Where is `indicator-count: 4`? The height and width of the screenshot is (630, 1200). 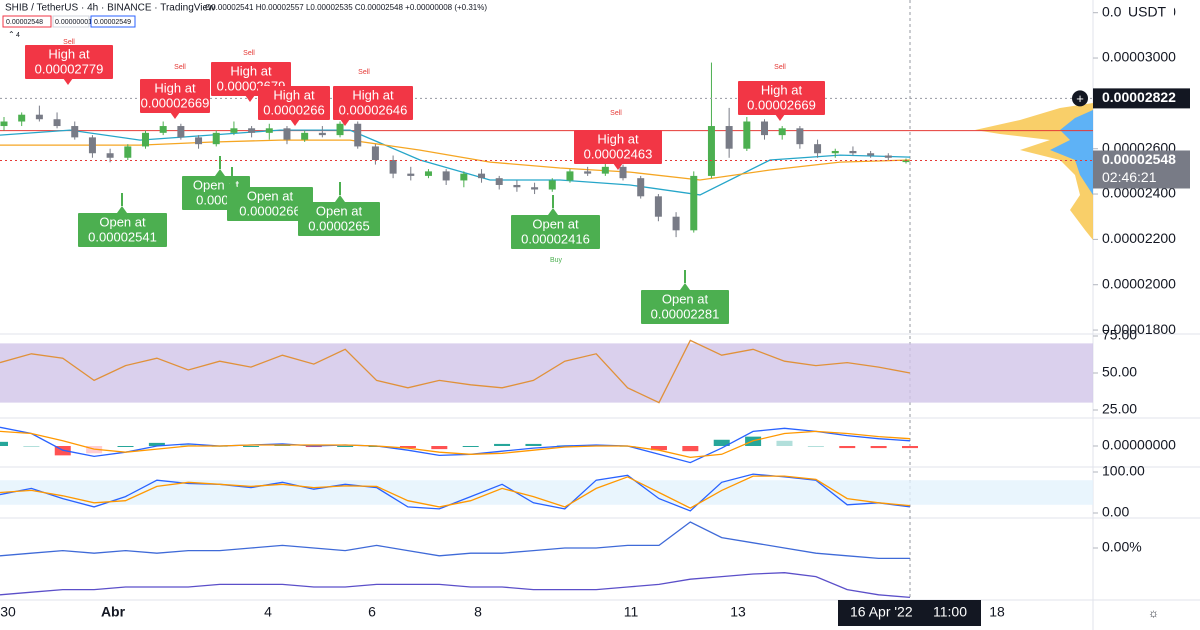 indicator-count: 4 is located at coordinates (18, 35).